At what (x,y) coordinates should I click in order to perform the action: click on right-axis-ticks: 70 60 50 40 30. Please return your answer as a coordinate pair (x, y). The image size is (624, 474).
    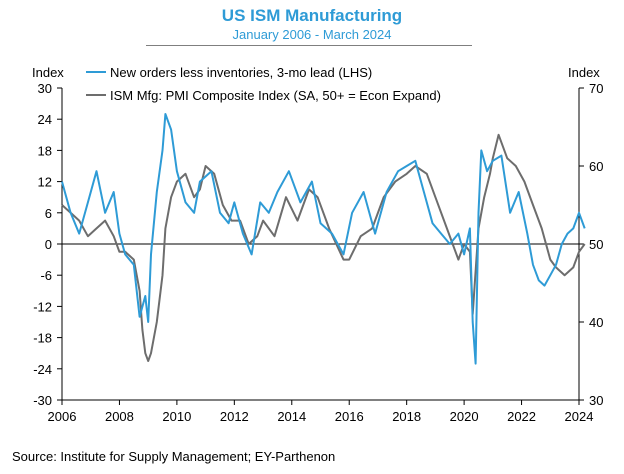
    Looking at the image, I should click on (591, 244).